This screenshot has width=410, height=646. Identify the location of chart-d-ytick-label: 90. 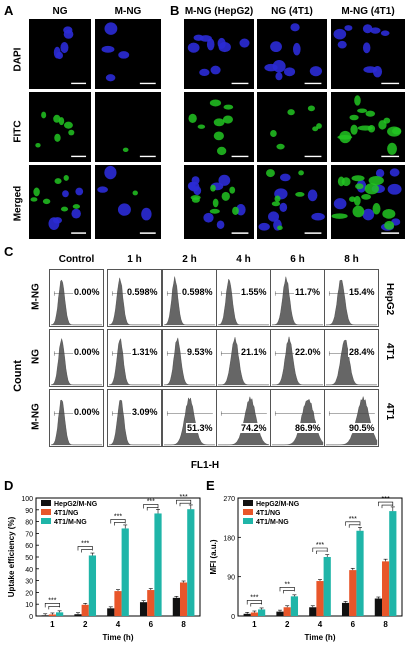
(29, 511).